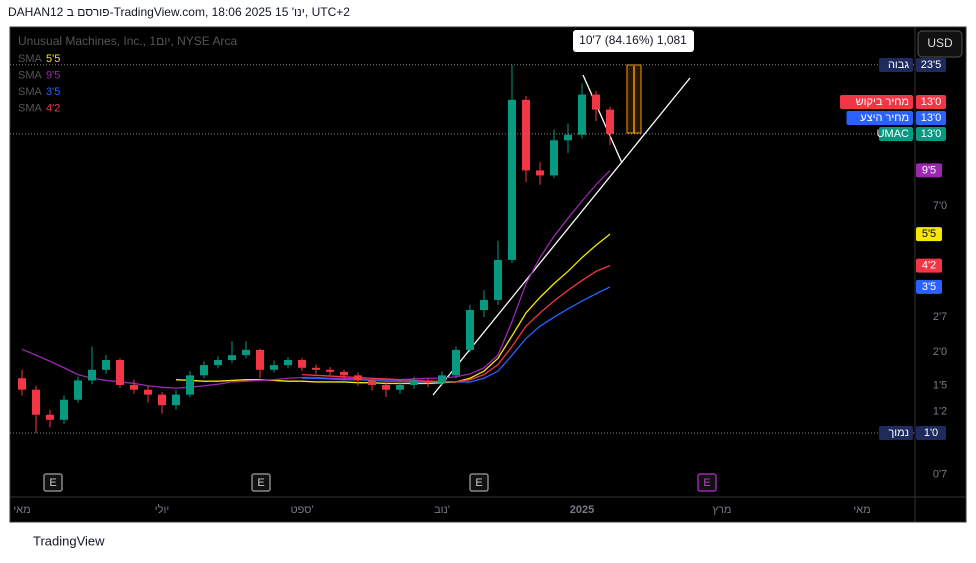 The image size is (976, 563). Describe the element at coordinates (602, 119) in the screenshot. I see `trend-line` at that location.